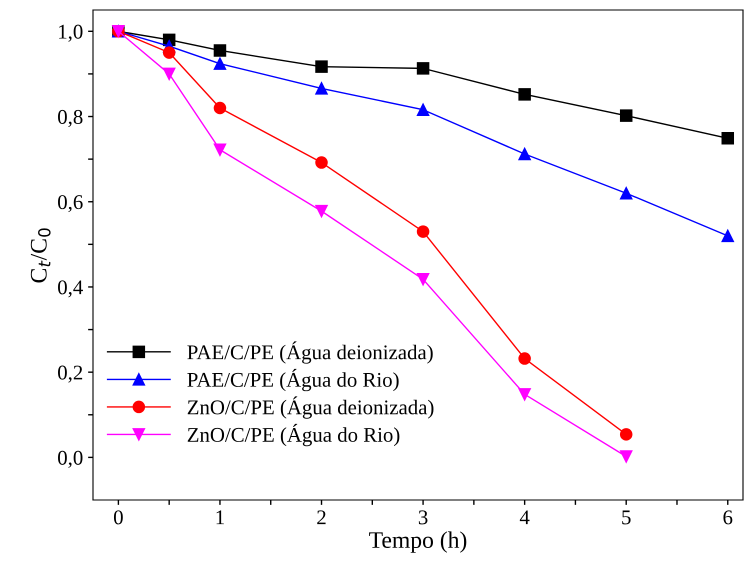 This screenshot has width=744, height=565. I want to click on x-tick-label: 5, so click(626, 517).